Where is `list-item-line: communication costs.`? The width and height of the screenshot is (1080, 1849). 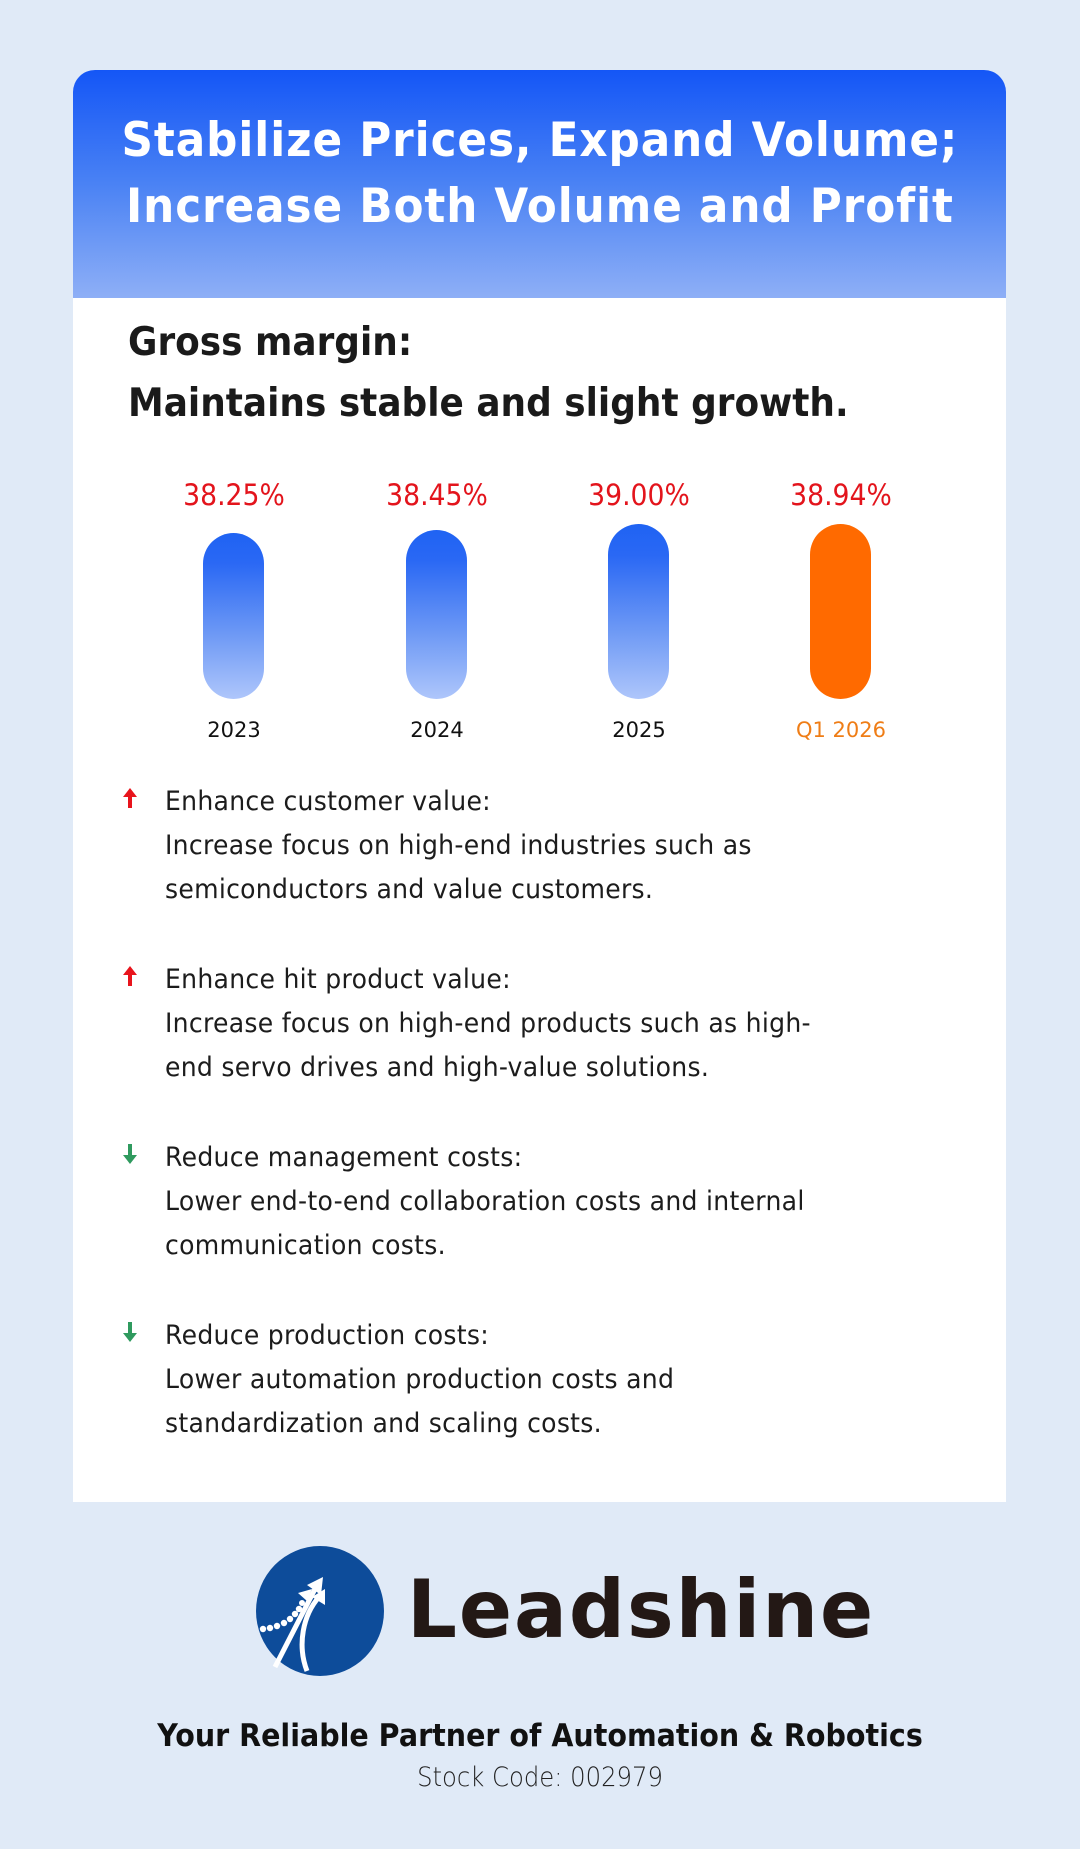 list-item-line: communication costs. is located at coordinates (305, 1245).